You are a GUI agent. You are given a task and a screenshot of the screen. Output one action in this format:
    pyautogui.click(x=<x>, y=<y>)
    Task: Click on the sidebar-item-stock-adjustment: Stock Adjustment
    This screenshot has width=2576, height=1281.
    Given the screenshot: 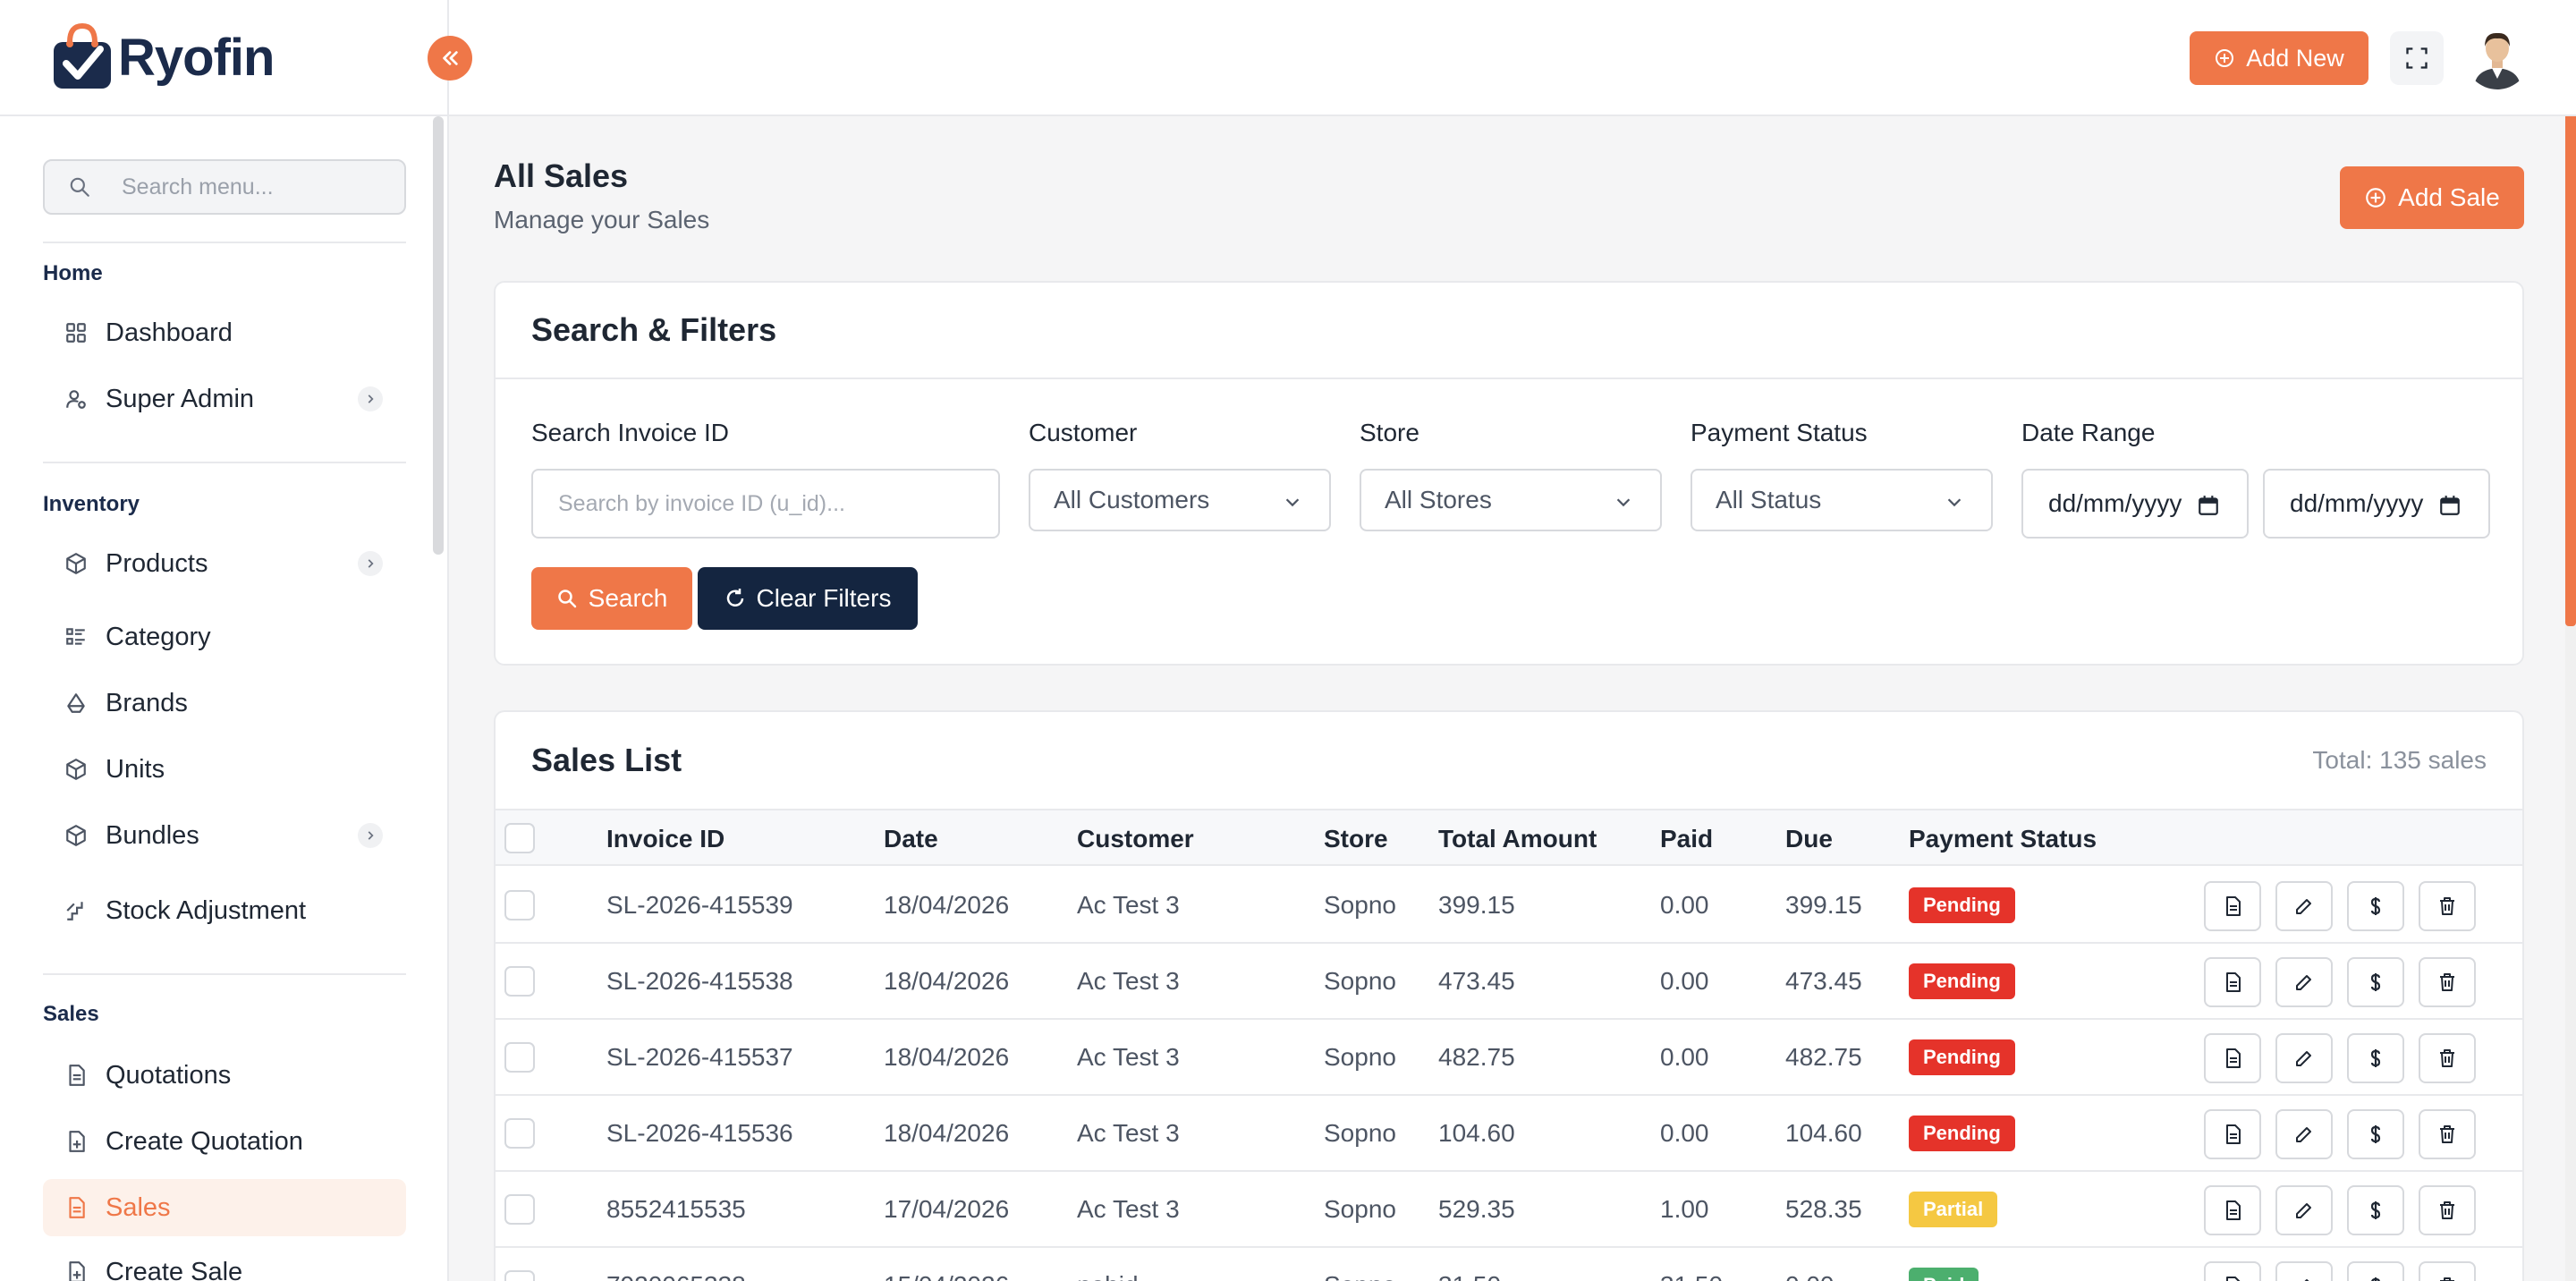 What is the action you would take?
    pyautogui.click(x=224, y=910)
    